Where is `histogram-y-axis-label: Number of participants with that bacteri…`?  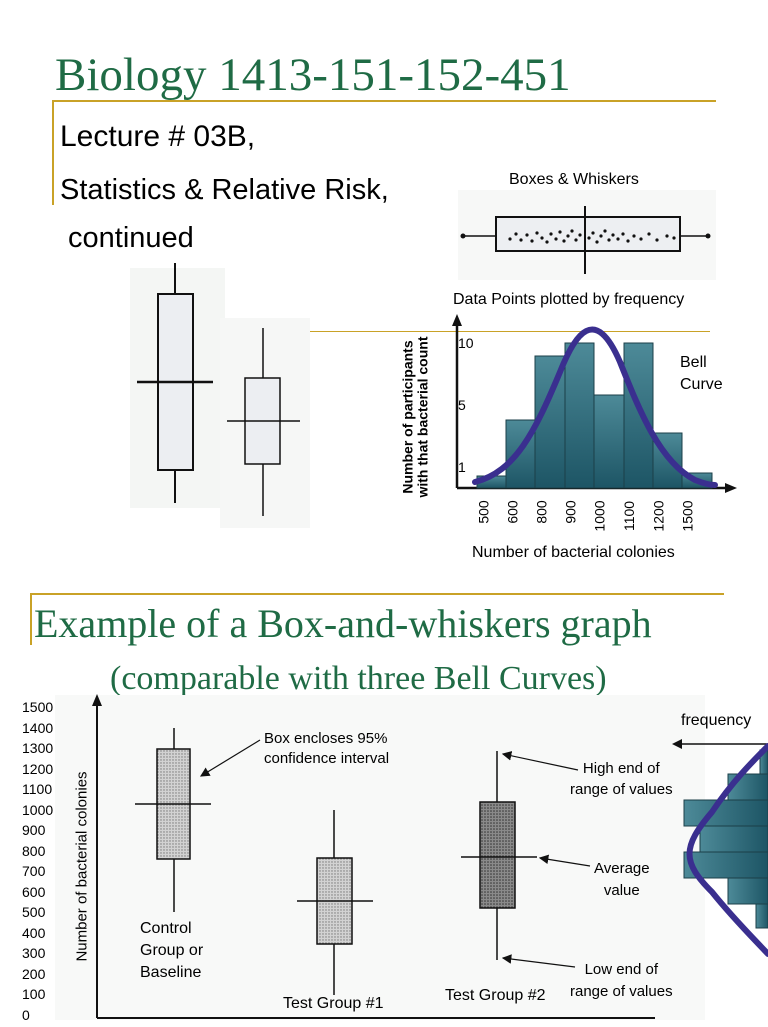 histogram-y-axis-label: Number of participants with that bacteri… is located at coordinates (415, 412).